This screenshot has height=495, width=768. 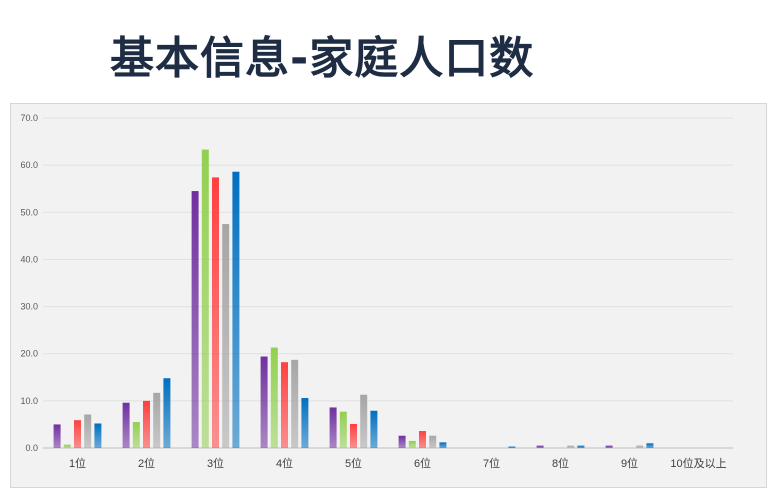 What do you see at coordinates (629, 463) in the screenshot?
I see `x-tick-label: 9位` at bounding box center [629, 463].